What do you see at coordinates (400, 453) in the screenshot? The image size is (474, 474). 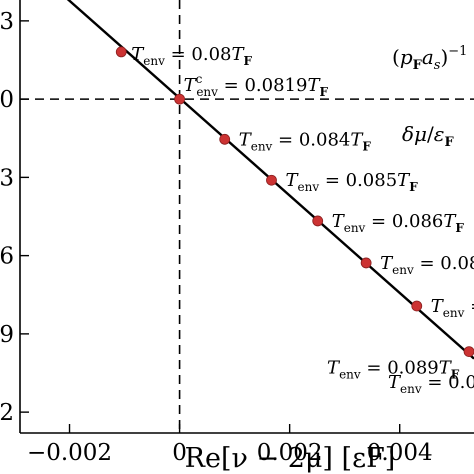 I see `x-tick-label: 0.004` at bounding box center [400, 453].